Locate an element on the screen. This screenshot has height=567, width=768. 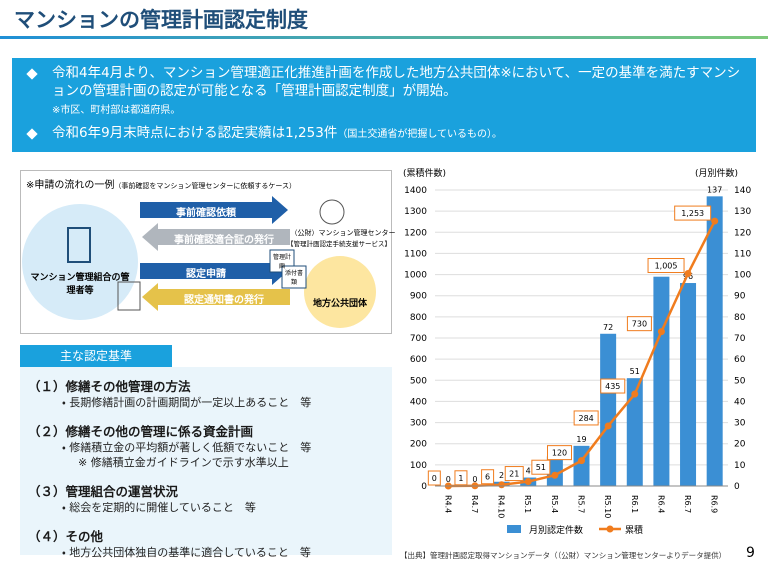
title-rule is located at coordinates (384, 37).